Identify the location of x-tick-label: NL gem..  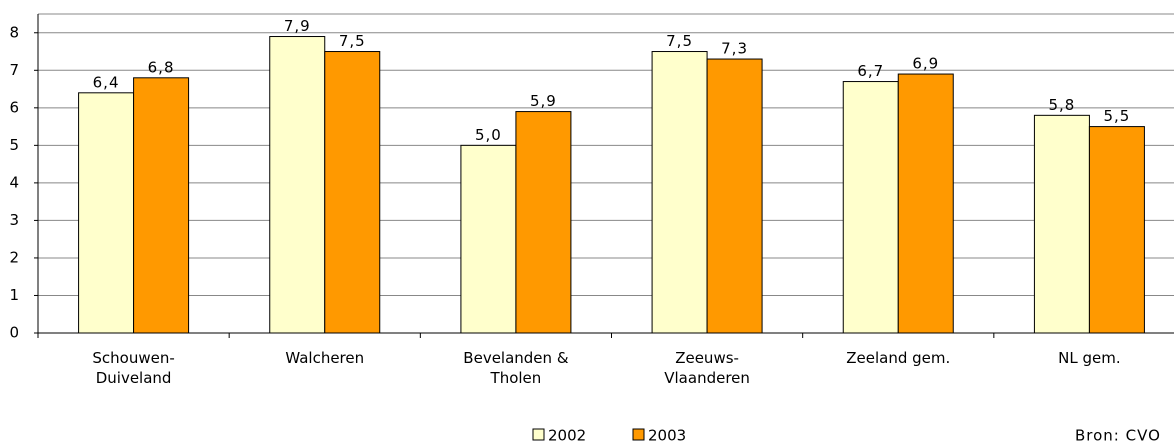
(1089, 358).